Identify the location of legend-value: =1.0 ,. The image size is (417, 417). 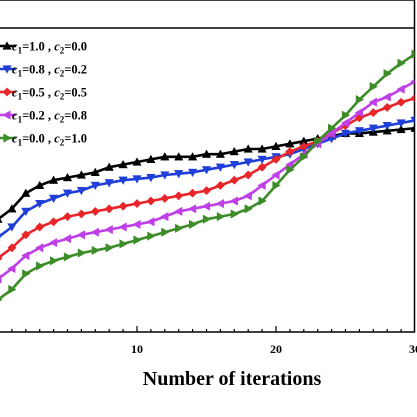
(38, 47).